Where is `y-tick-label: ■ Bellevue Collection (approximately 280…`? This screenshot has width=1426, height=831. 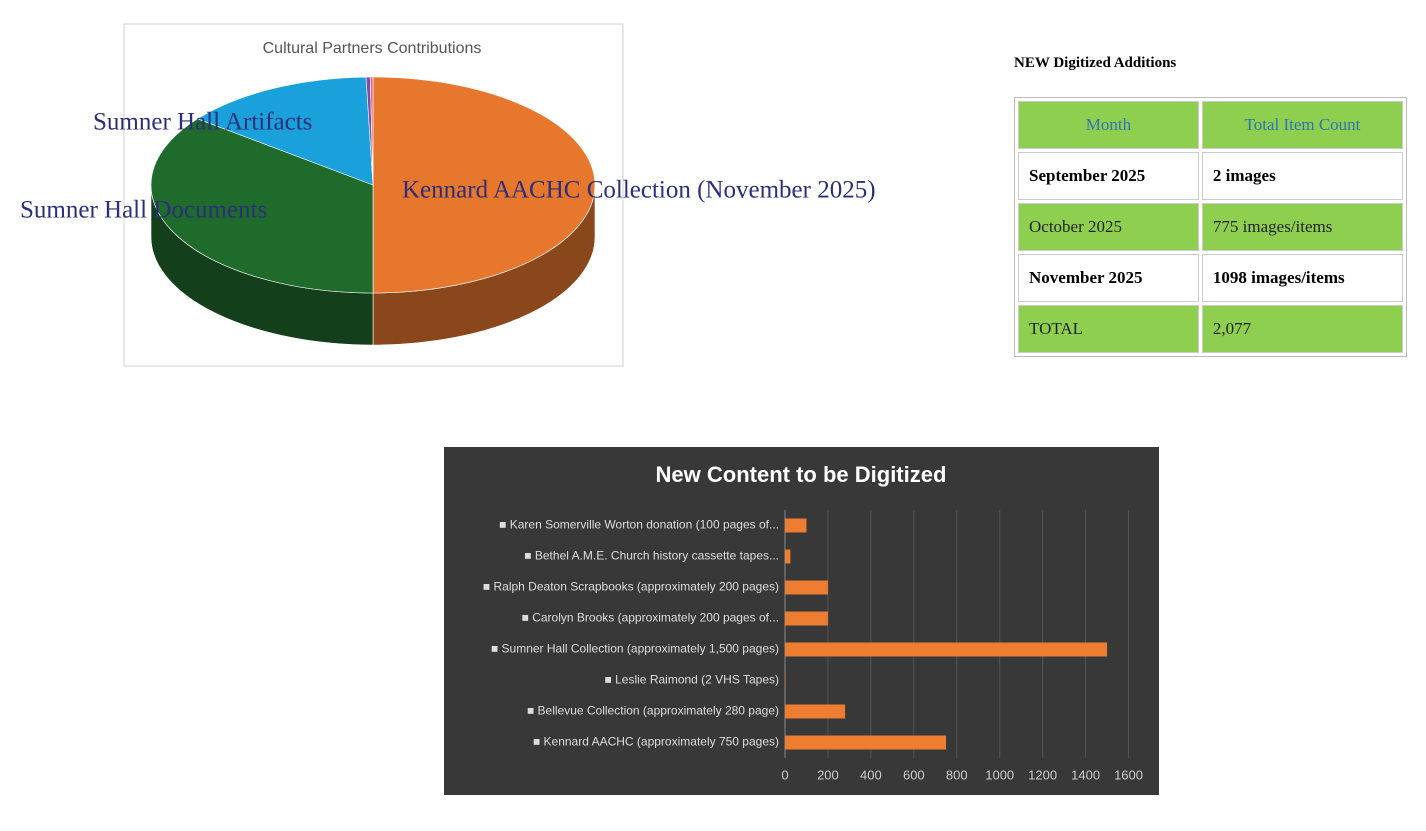
y-tick-label: ■ Bellevue Collection (approximately 280… is located at coordinates (653, 711).